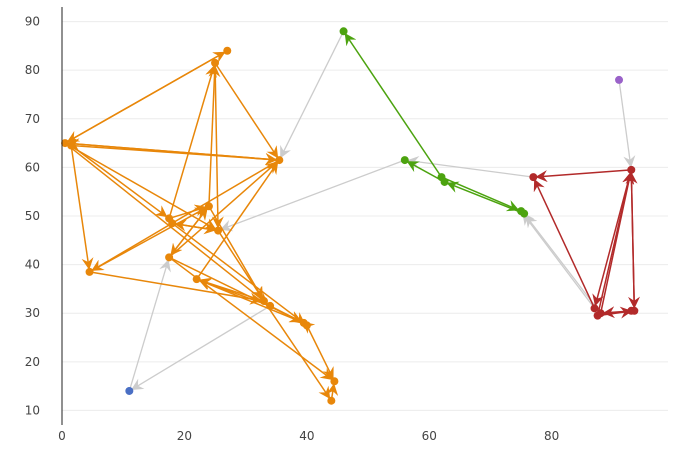 The height and width of the screenshot is (458, 683). I want to click on purple-point, so click(619, 79).